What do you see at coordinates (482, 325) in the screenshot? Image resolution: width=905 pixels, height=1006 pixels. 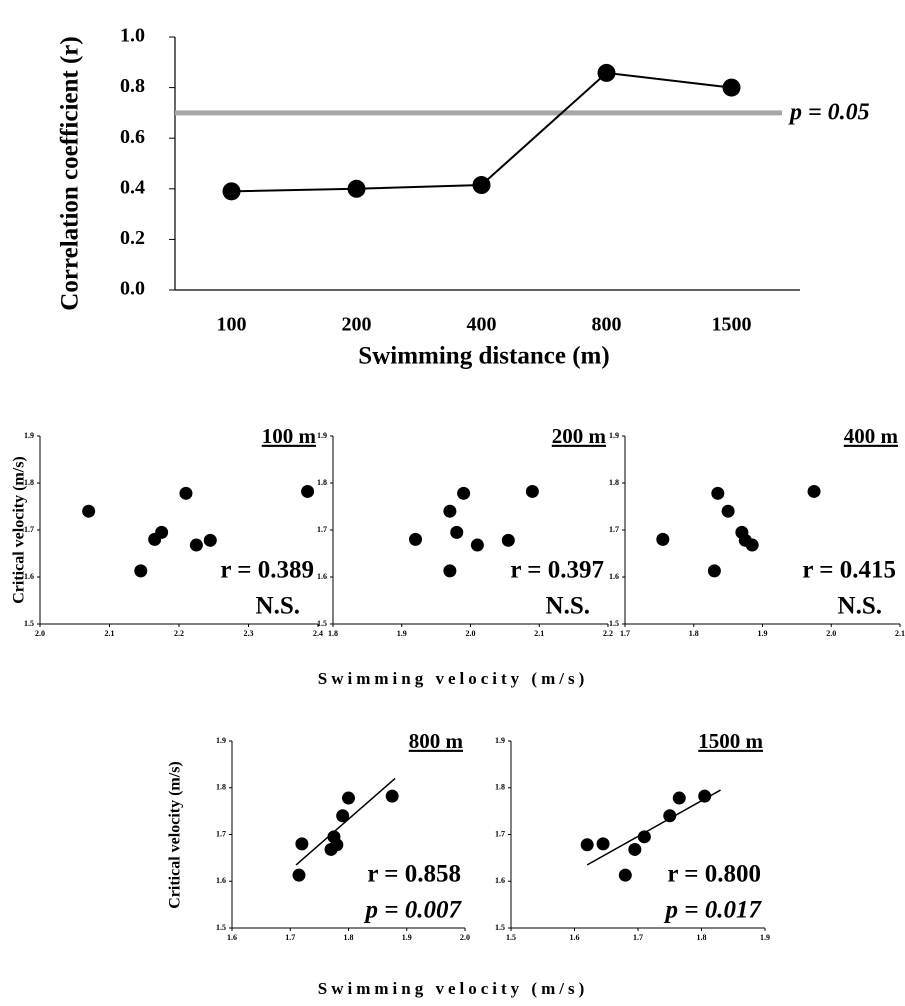 I see `x-tick-label: 400` at bounding box center [482, 325].